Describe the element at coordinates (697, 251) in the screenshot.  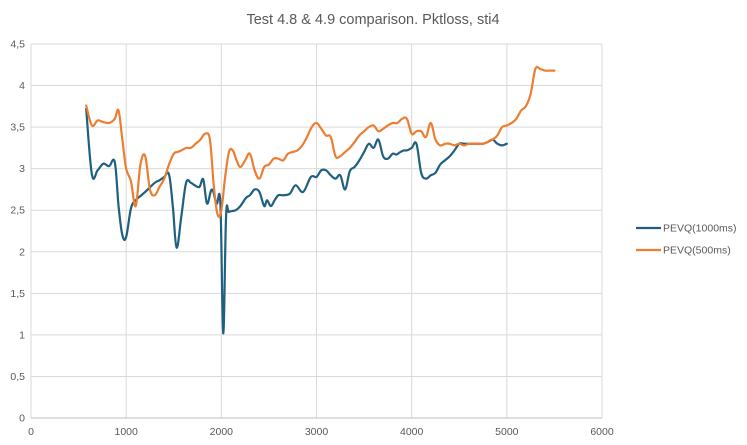
I see `legend-label-pevq-500ms: PEVQ(500ms)` at that location.